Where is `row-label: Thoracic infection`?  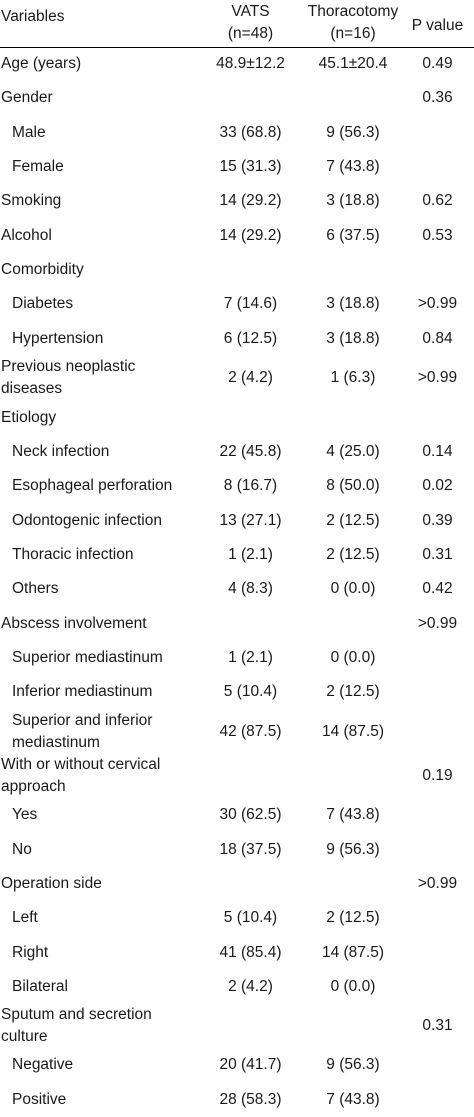 row-label: Thoracic infection is located at coordinates (73, 554).